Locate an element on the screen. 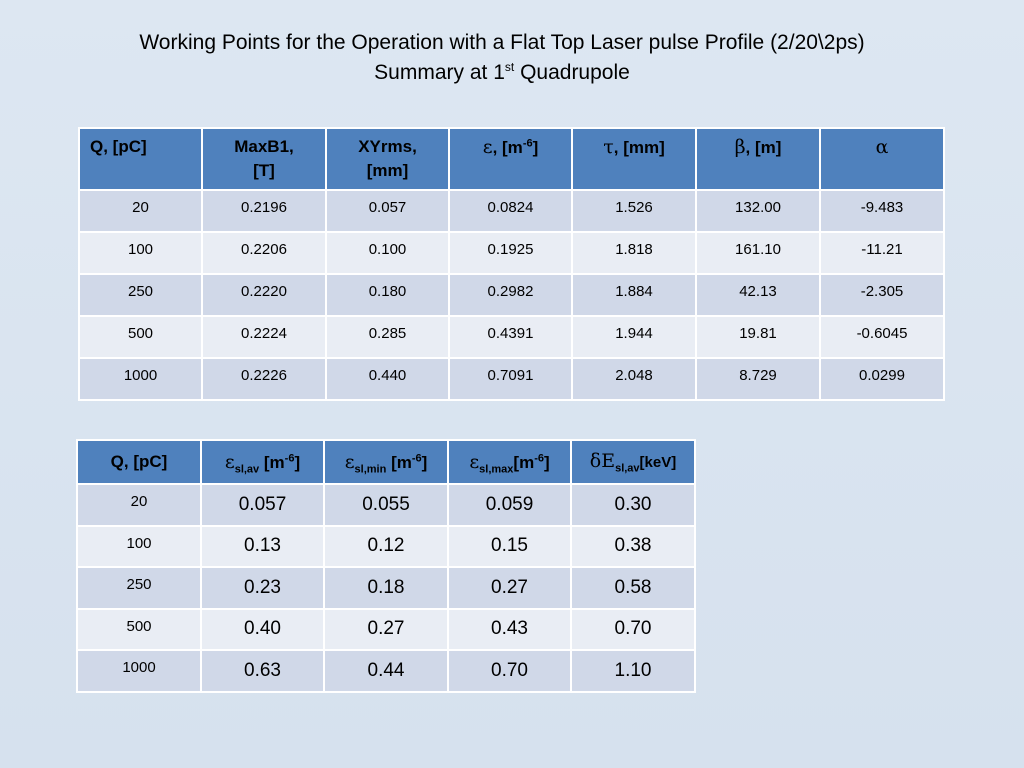  table-cell: 500 is located at coordinates (140, 337).